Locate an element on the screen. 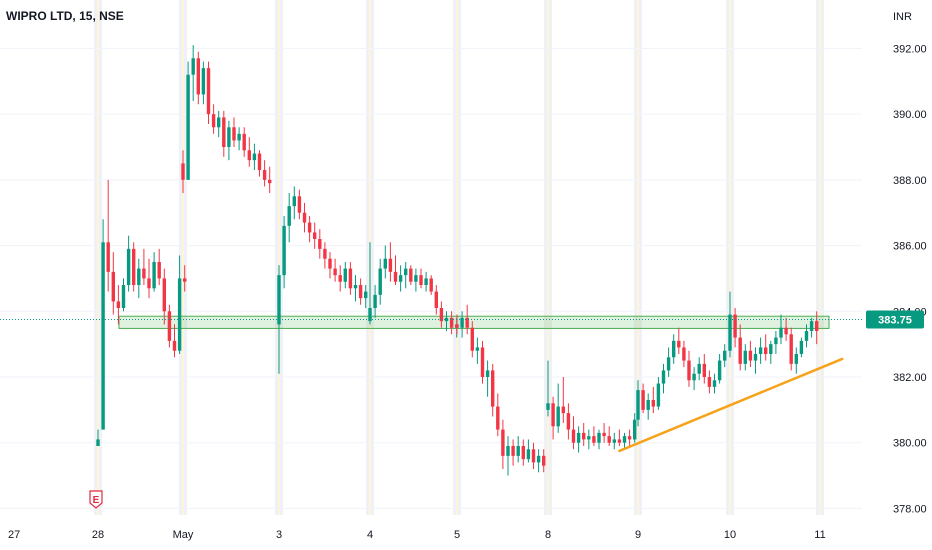  horizontal-zone is located at coordinates (474, 322).